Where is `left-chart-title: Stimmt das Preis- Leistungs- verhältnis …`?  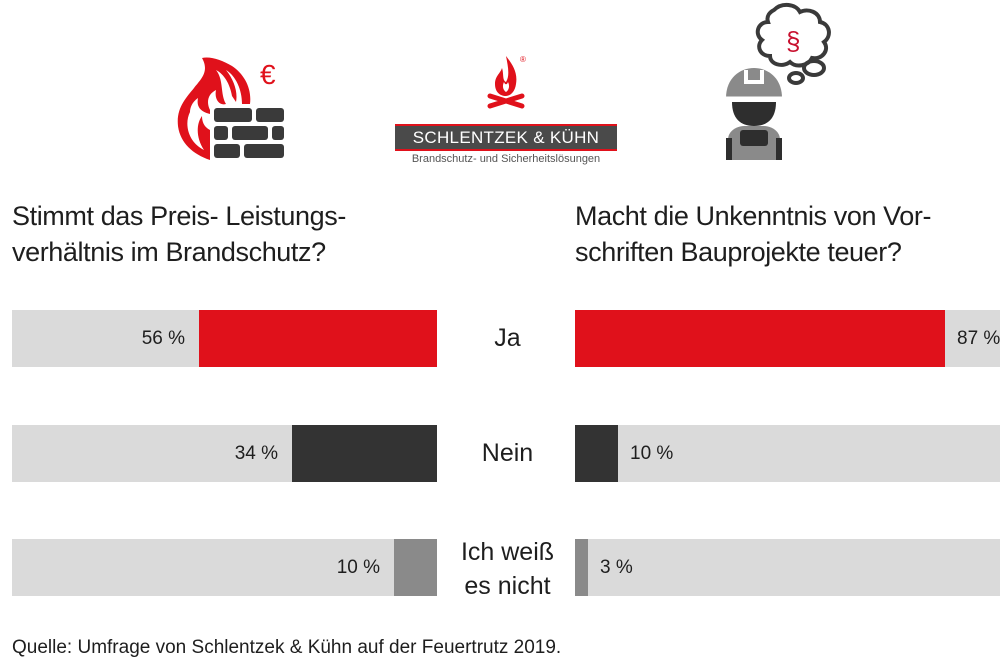 left-chart-title: Stimmt das Preis- Leistungs- verhältnis … is located at coordinates (179, 234).